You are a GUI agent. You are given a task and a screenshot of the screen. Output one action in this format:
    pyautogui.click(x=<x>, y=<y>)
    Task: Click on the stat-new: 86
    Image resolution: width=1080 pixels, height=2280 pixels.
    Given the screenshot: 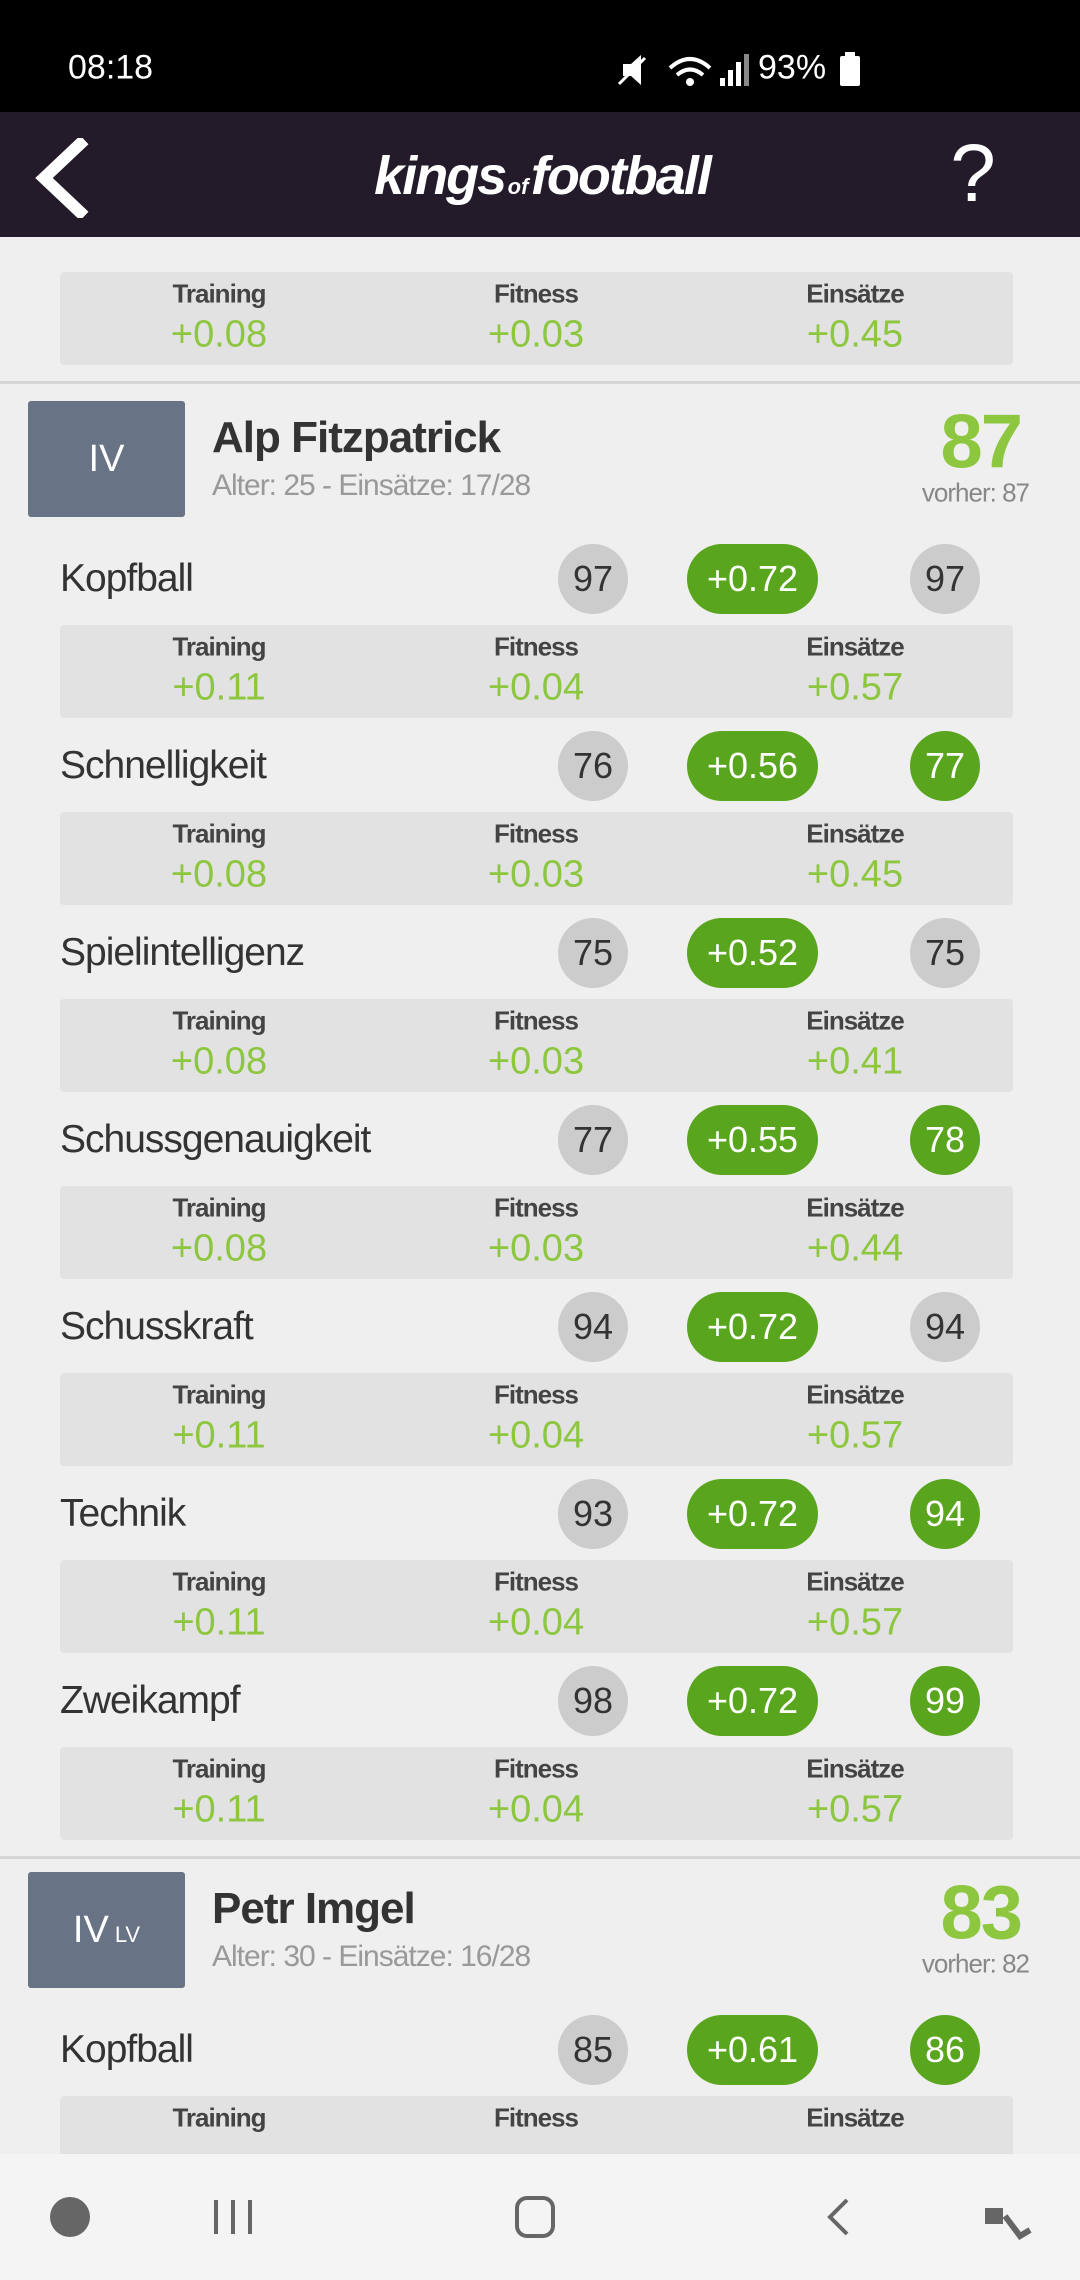 What is the action you would take?
    pyautogui.click(x=945, y=2050)
    